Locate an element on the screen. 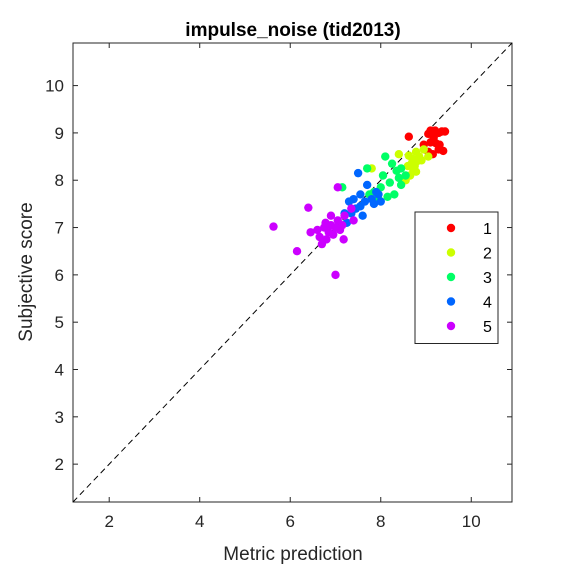 This screenshot has width=567, height=567. y-axis-label: Subjective score is located at coordinates (26, 271).